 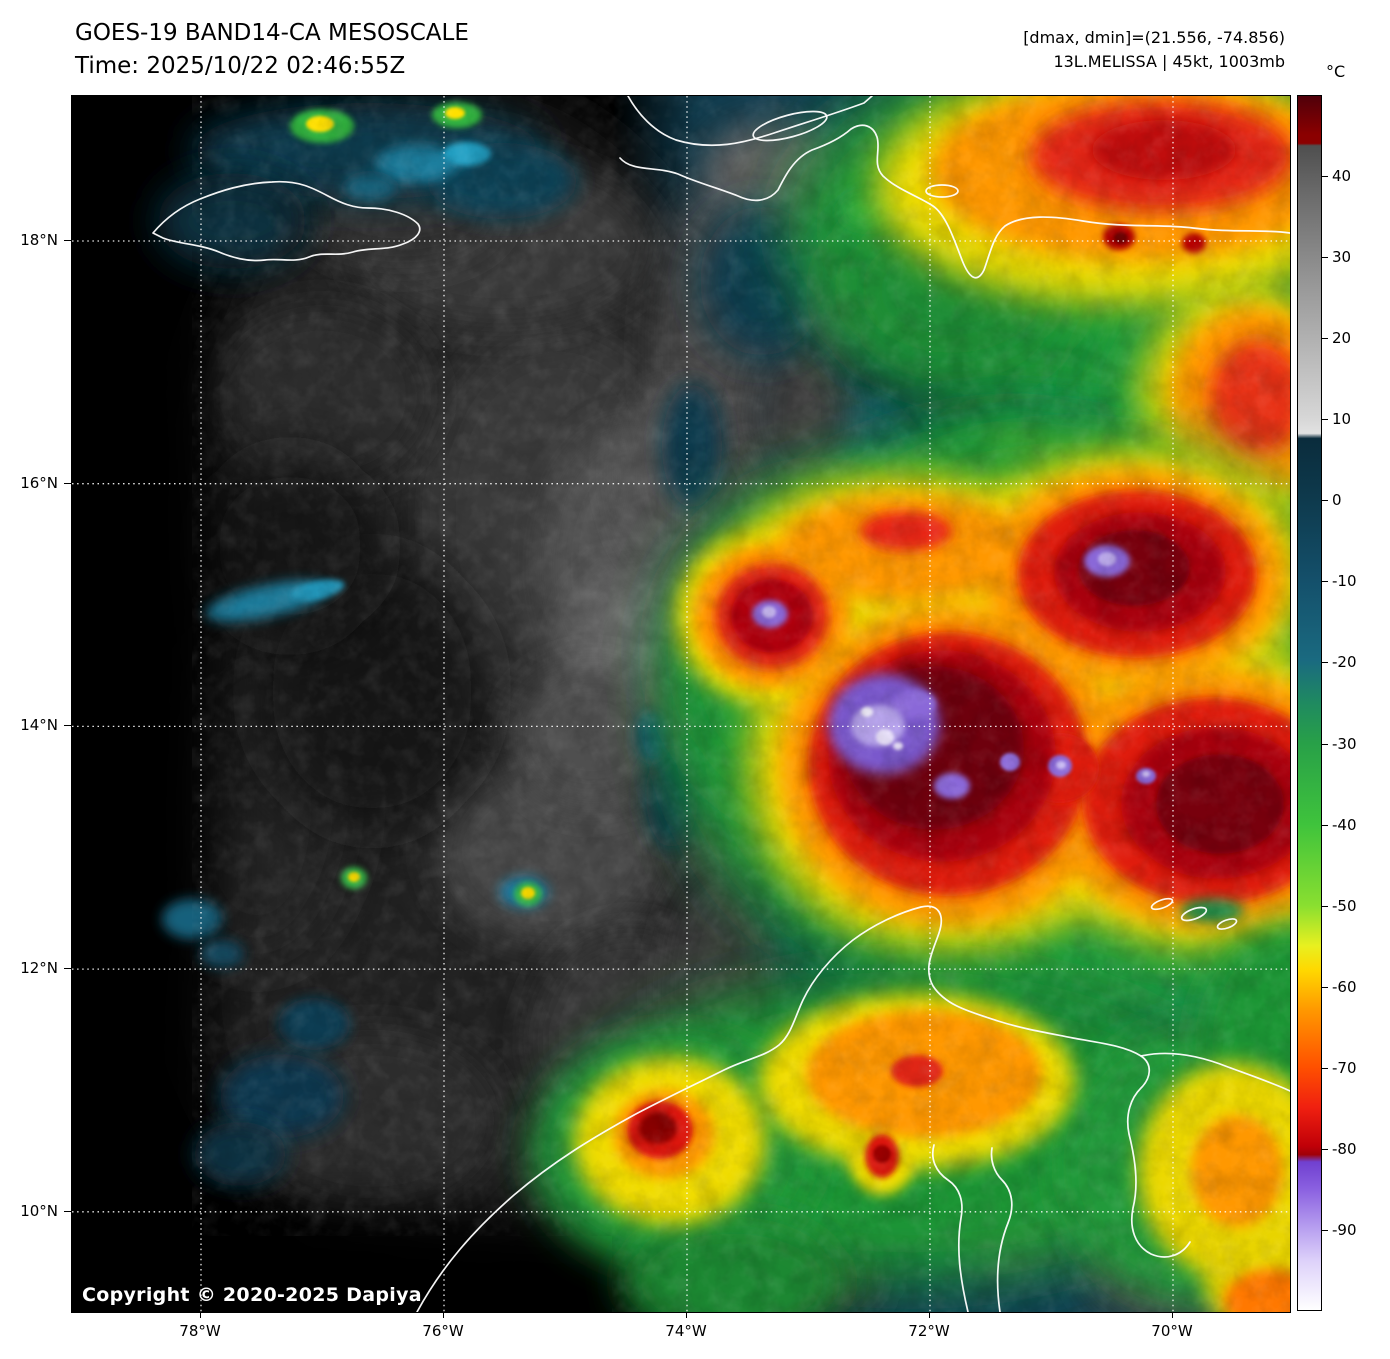 I want to click on coastline-jamaica, so click(x=286, y=221).